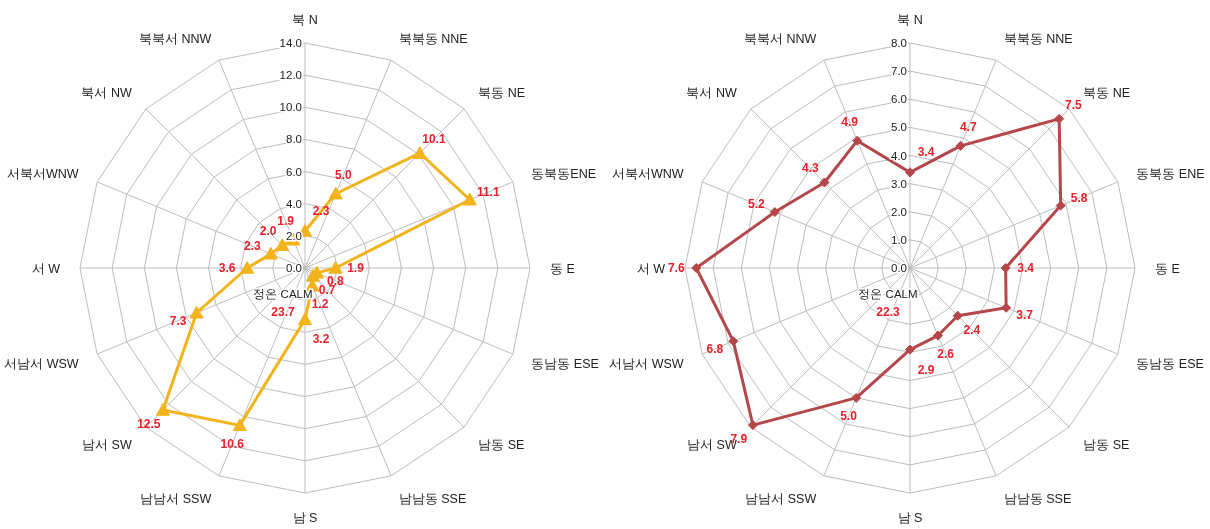 This screenshot has height=529, width=1210. Describe the element at coordinates (283, 312) in the screenshot. I see `text: 23.7` at that location.